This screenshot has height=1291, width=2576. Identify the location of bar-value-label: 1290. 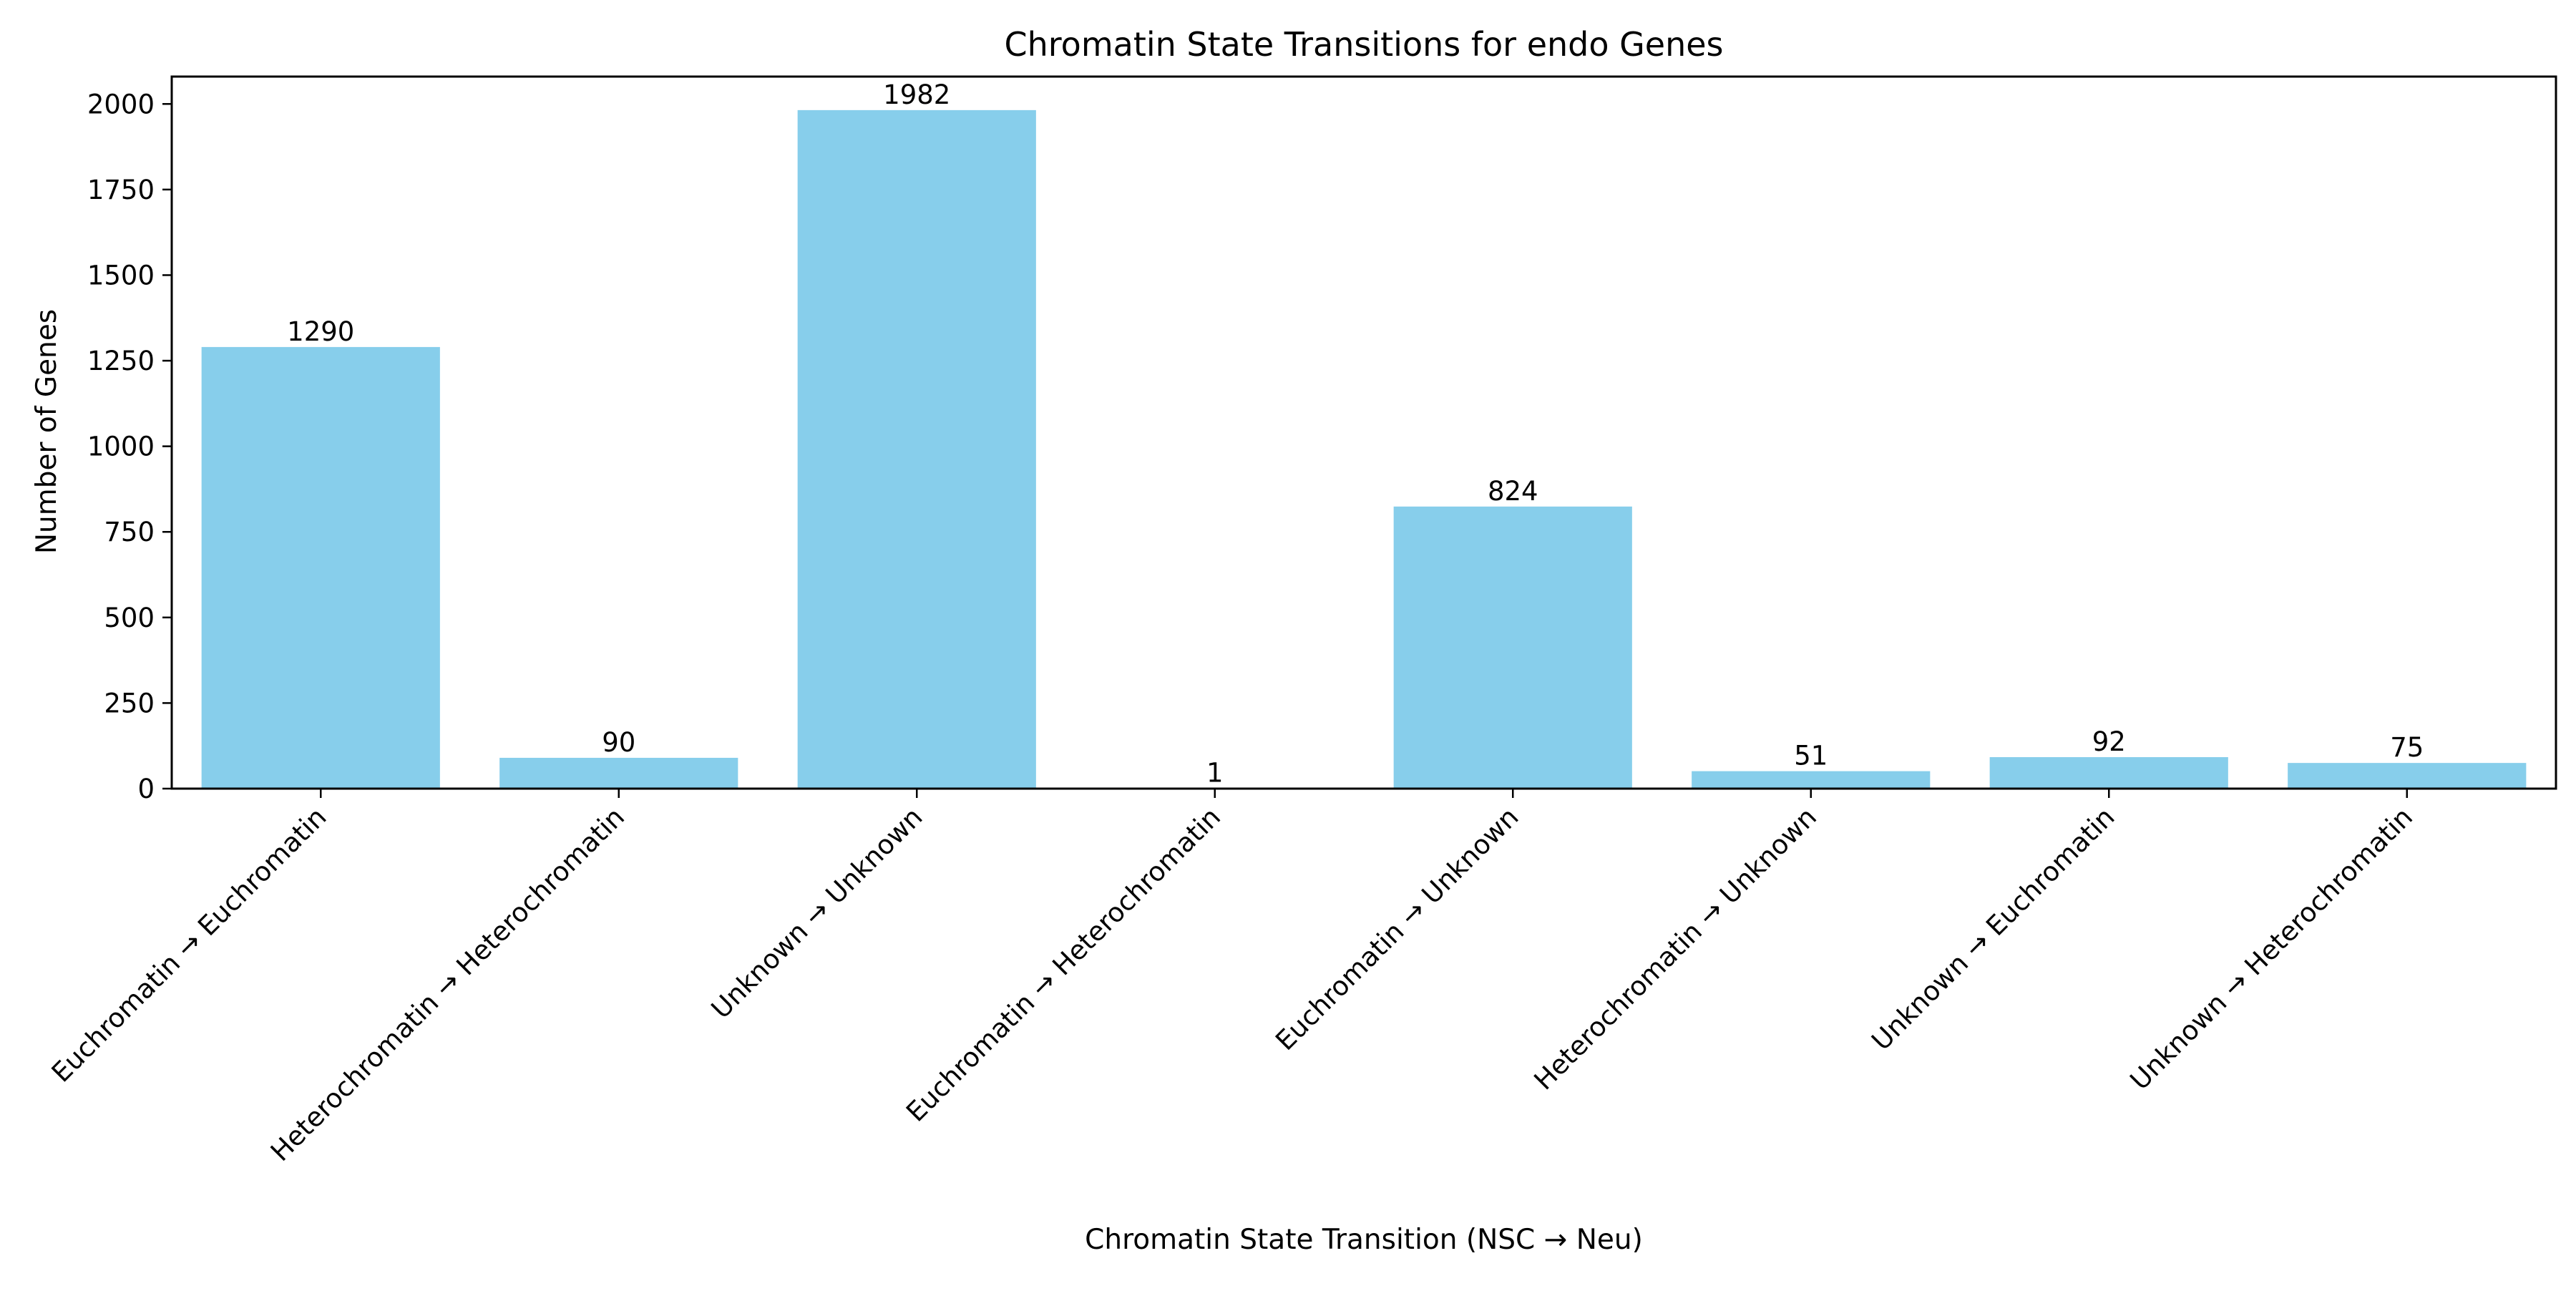
(320, 331).